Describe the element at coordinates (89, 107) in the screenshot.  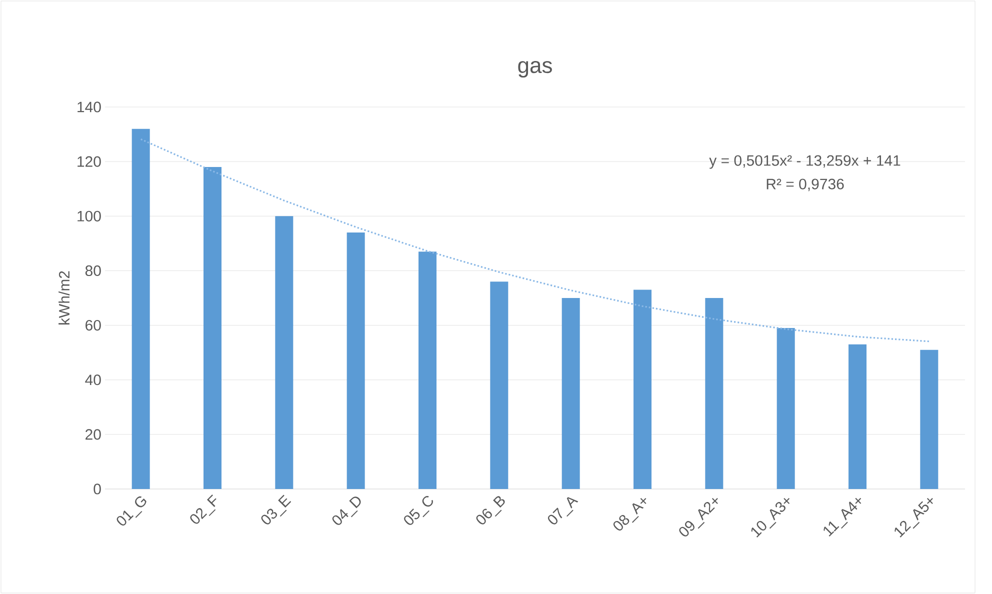
I see `y-tick-label: 140` at that location.